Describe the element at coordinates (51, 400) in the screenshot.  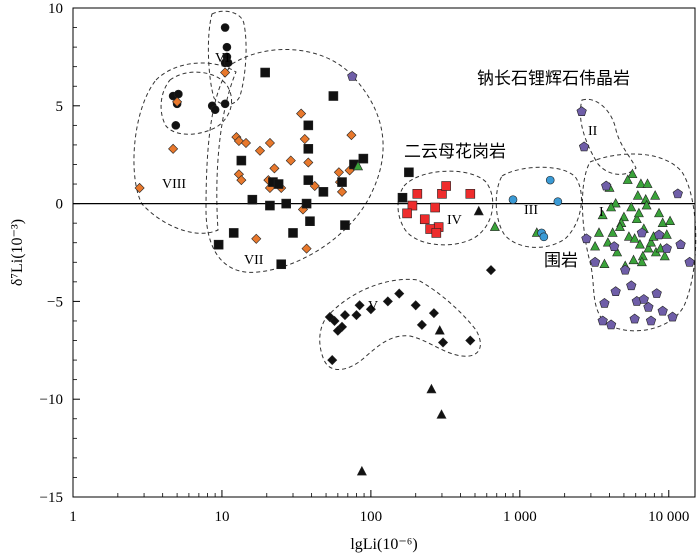
I see `y-tick-label: −10` at that location.